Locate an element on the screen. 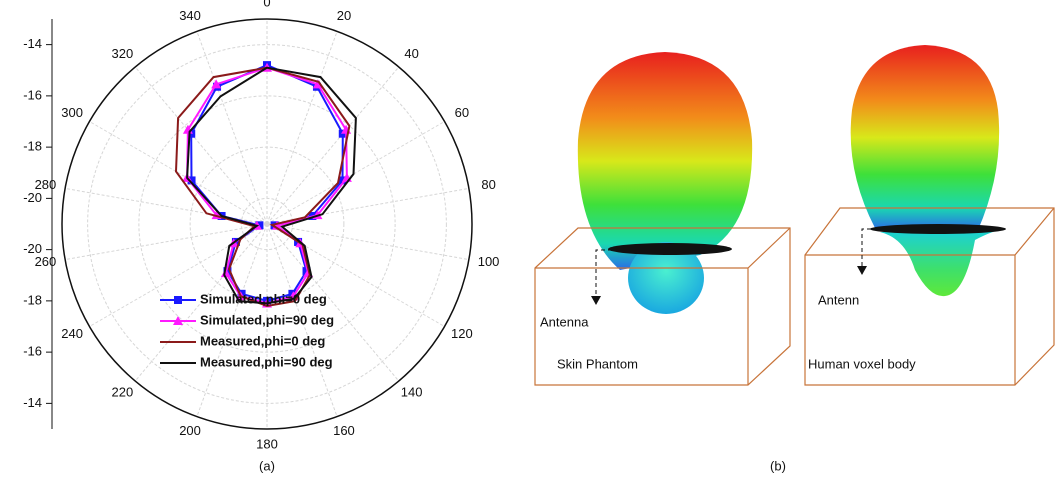 The width and height of the screenshot is (1056, 482). angle-label: 200 is located at coordinates (190, 430).